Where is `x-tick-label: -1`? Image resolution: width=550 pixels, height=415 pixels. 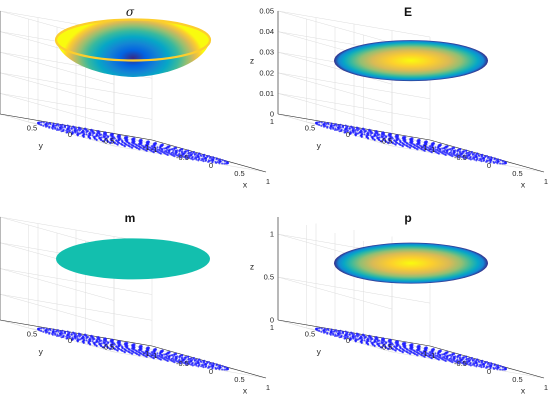
x-tick-label: -1 is located at coordinates (154, 355).